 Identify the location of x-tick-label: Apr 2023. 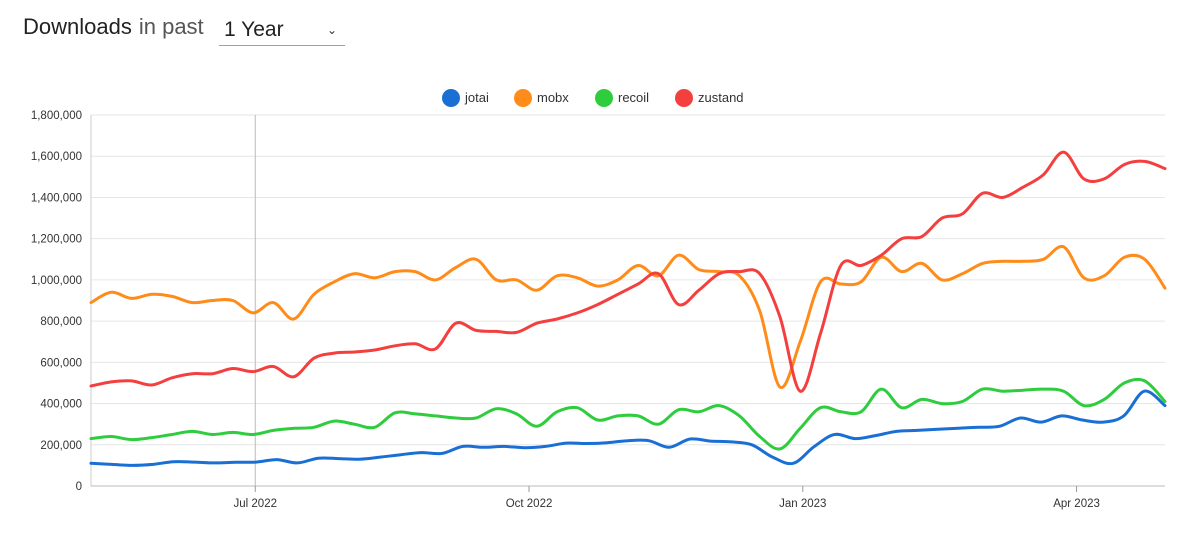
(1076, 504).